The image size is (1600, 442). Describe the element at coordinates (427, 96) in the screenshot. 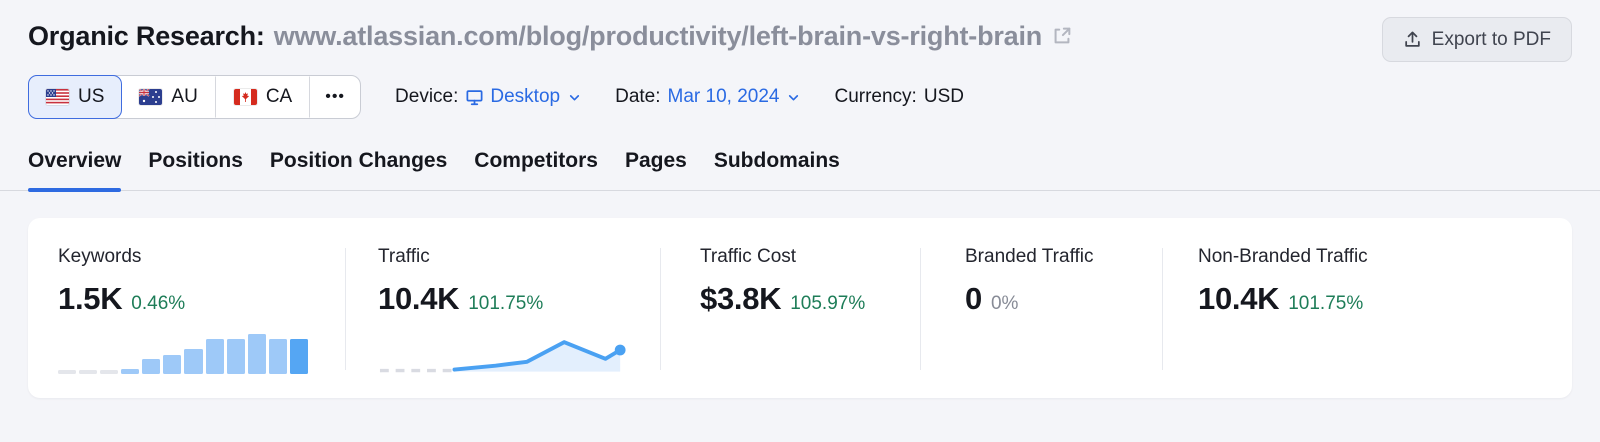

I see `device-filter-label: Device:` at that location.